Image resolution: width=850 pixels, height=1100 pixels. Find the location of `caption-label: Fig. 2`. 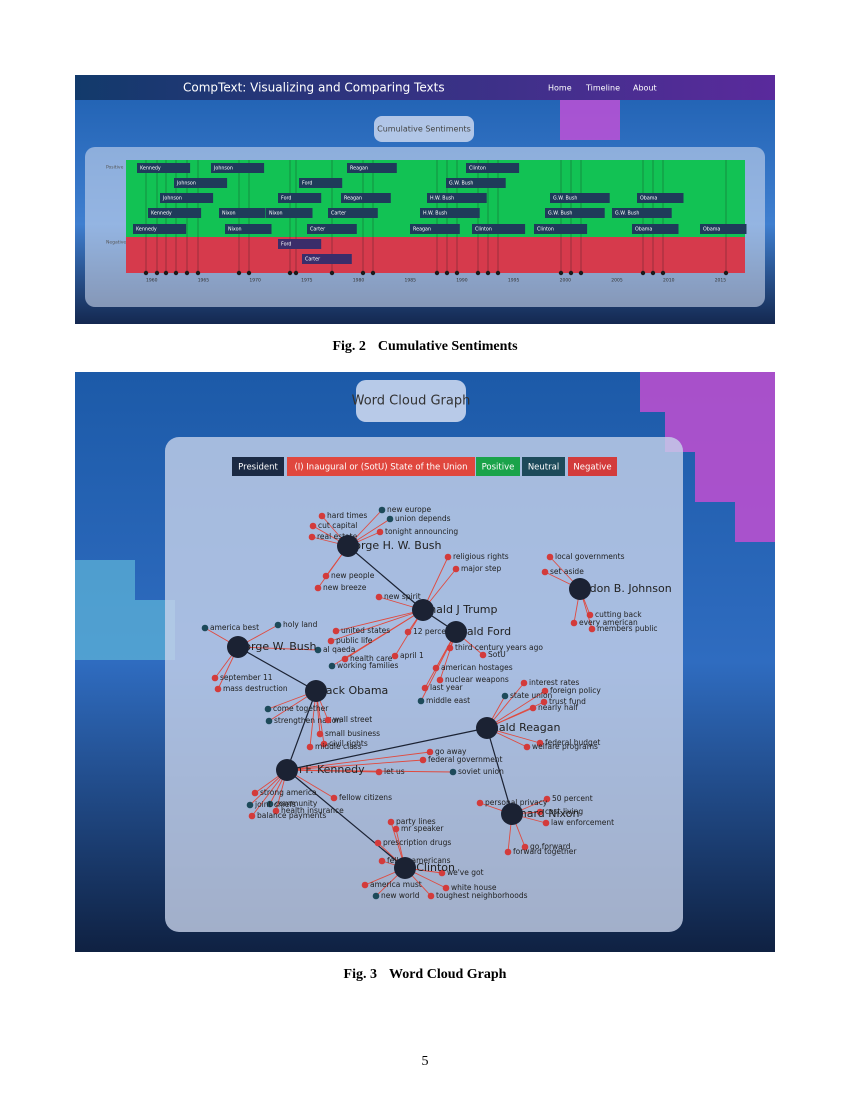

caption-label: Fig. 2 is located at coordinates (348, 346).